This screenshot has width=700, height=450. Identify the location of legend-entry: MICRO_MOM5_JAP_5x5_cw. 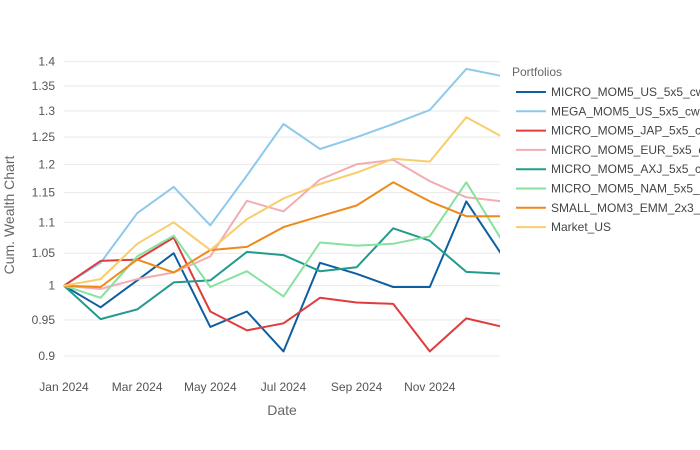
(625, 131).